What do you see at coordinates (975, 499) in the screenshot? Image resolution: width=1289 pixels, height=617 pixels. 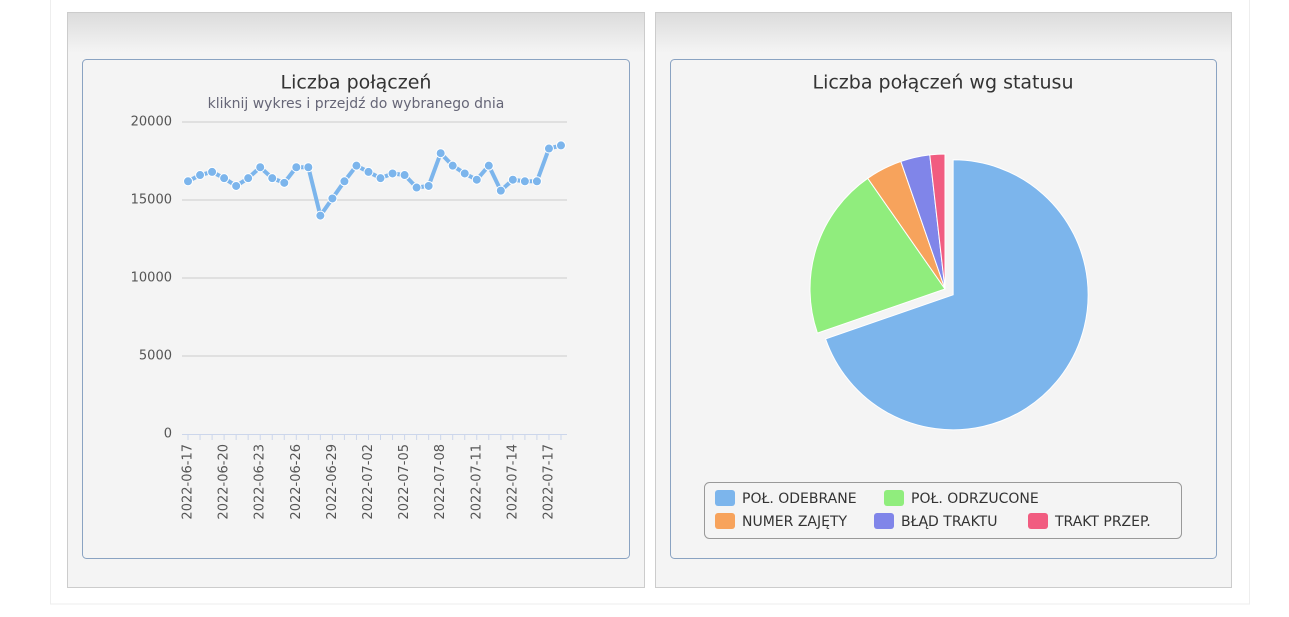 I see `legend-label: POŁ. ODRZUCONE` at bounding box center [975, 499].